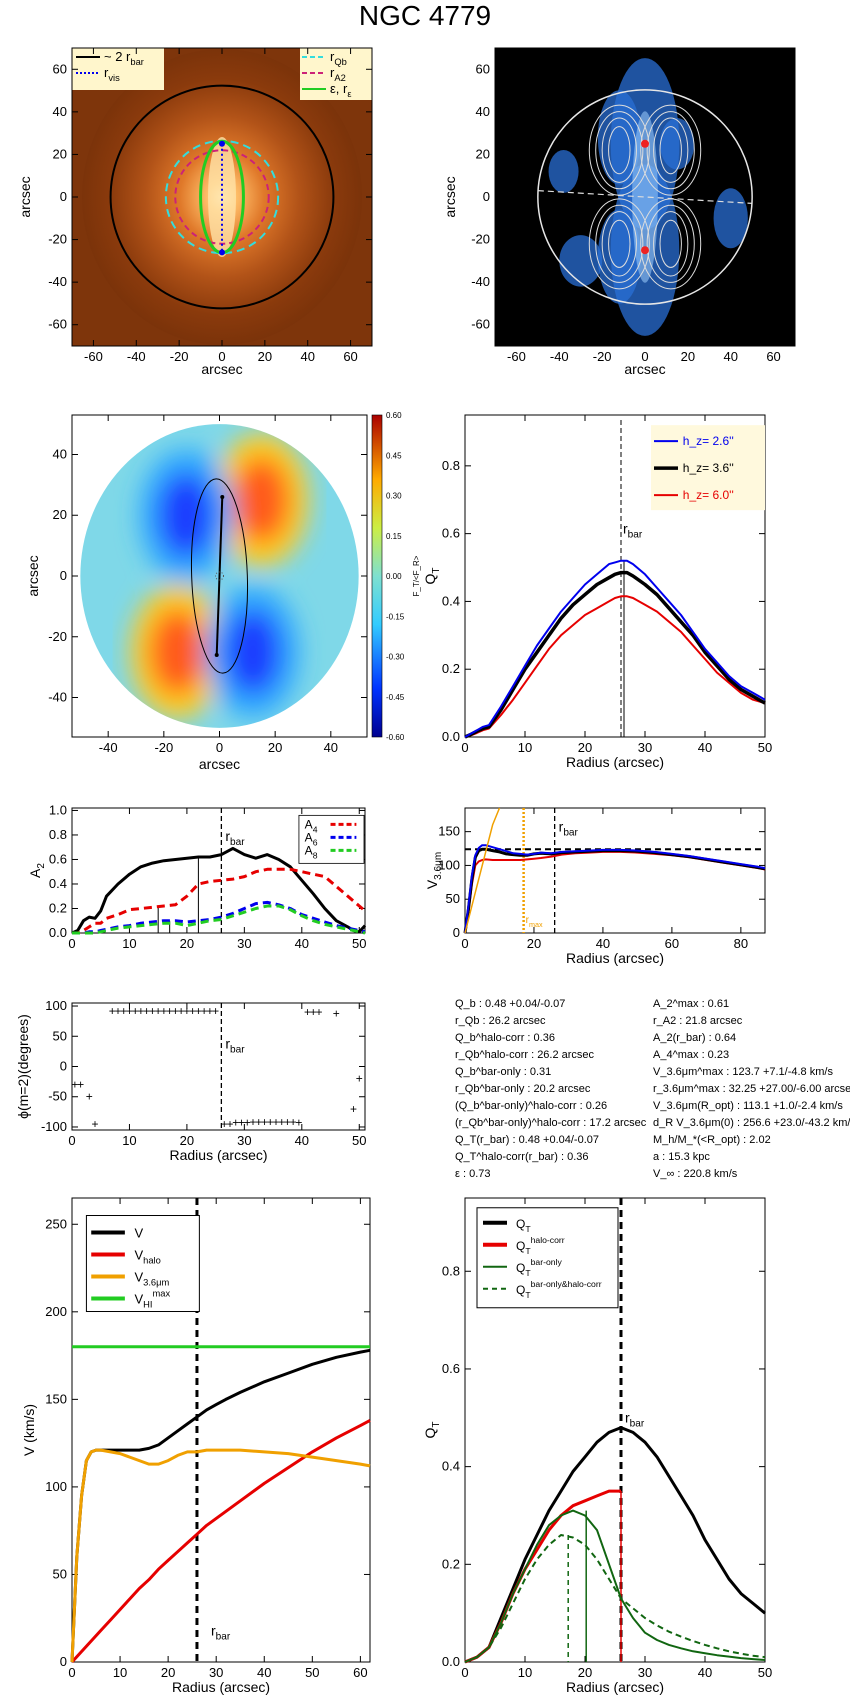 This screenshot has height=1700, width=850. I want to click on colorbar-tick-label: -0.15, so click(395, 616).